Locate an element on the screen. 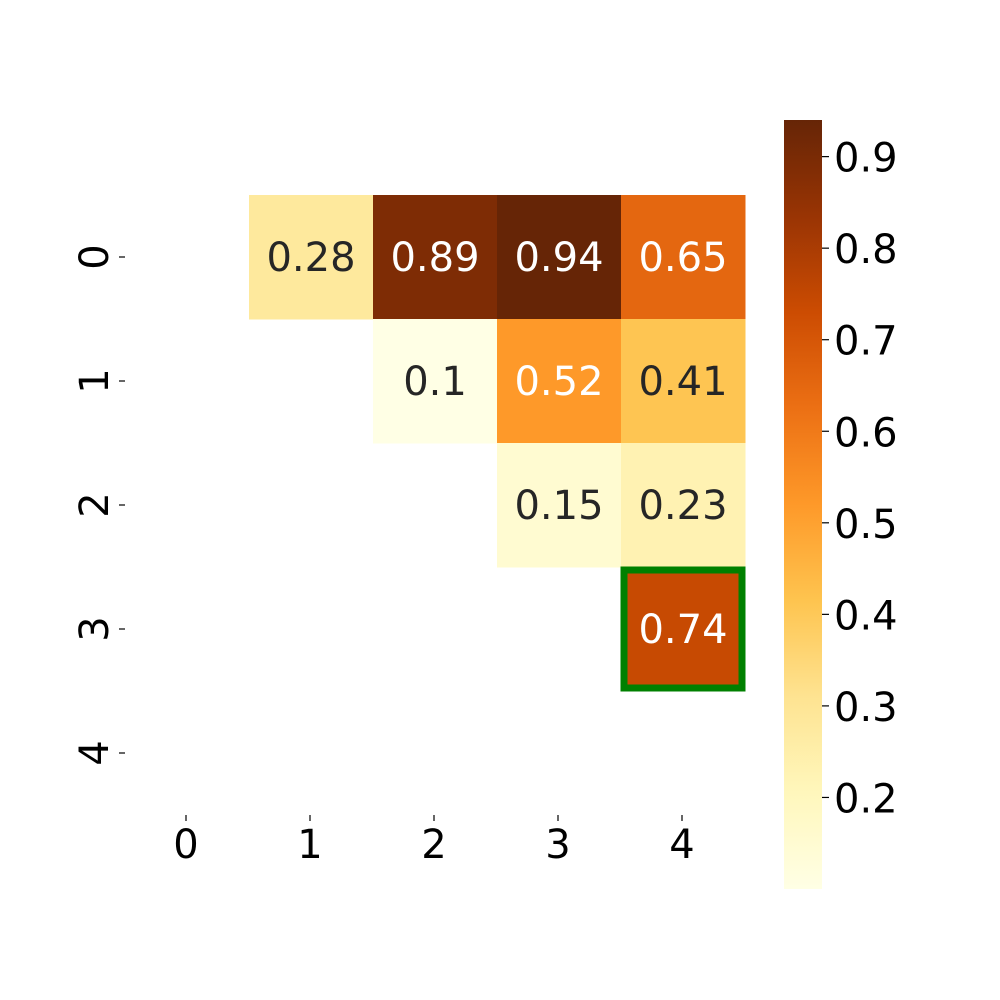 This screenshot has height=1000, width=1000. highlight-box-layer is located at coordinates (683, 629).